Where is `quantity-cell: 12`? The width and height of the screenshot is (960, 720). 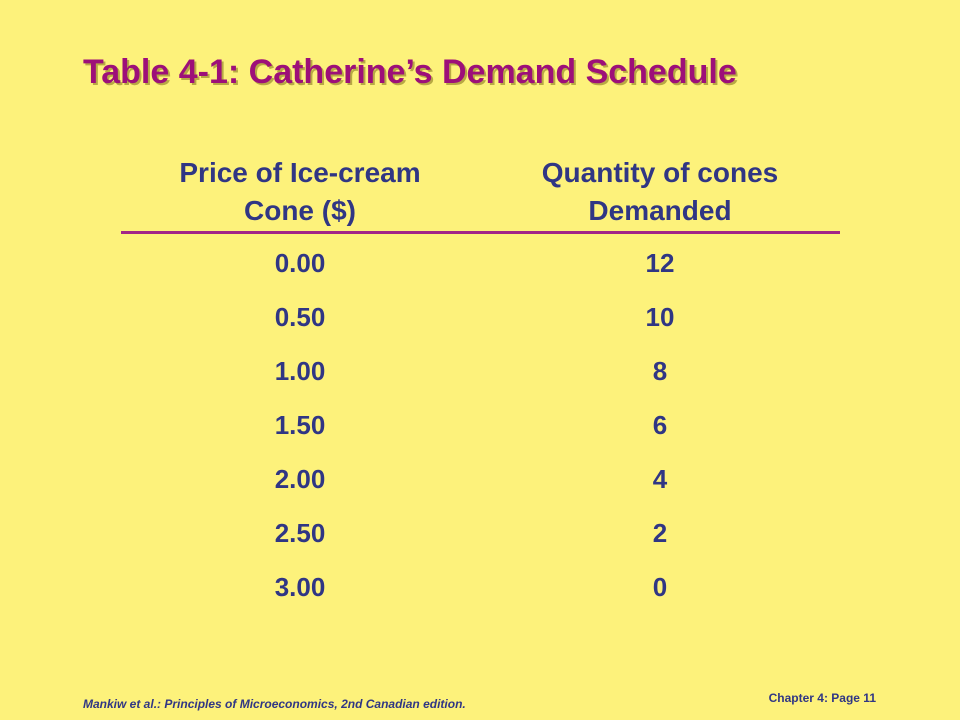
quantity-cell: 12 is located at coordinates (660, 263).